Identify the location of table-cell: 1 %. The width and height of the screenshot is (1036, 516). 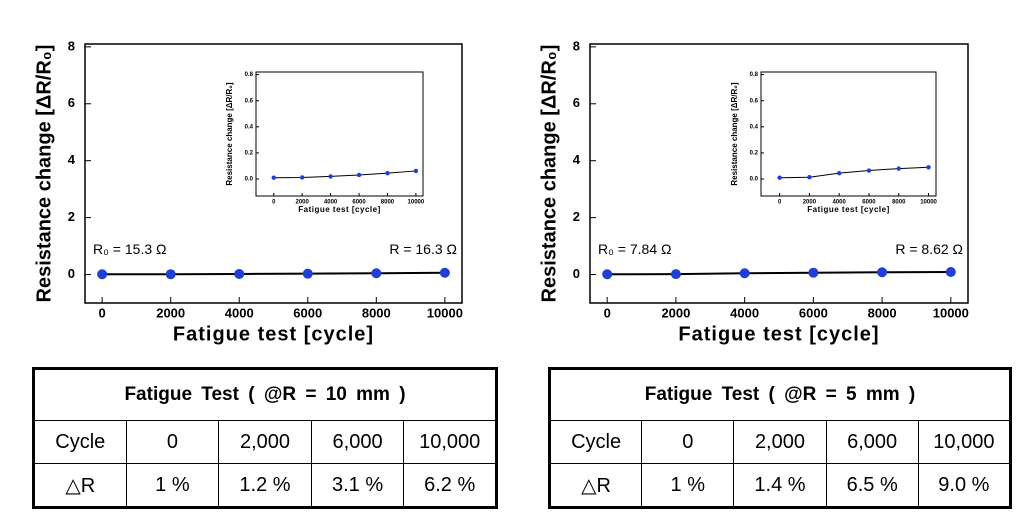
(172, 485).